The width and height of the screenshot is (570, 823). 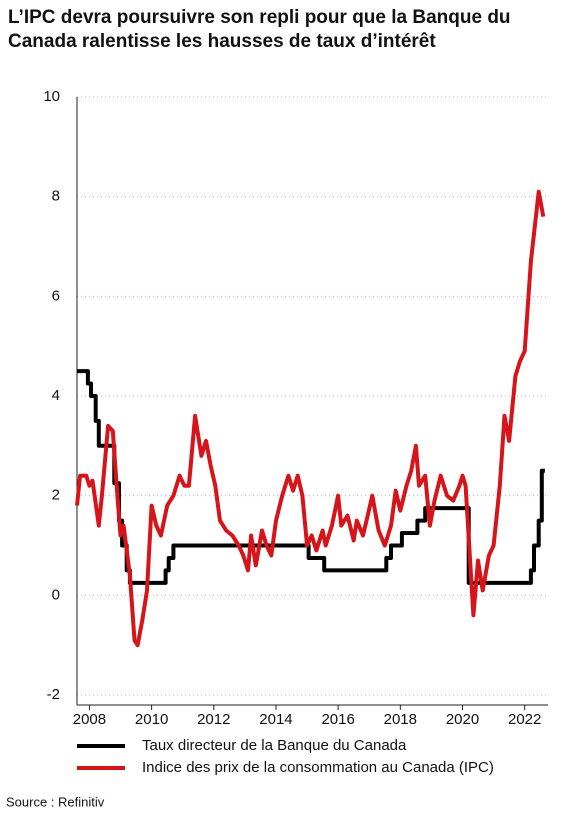 What do you see at coordinates (51, 96) in the screenshot?
I see `y-tick-label: 10` at bounding box center [51, 96].